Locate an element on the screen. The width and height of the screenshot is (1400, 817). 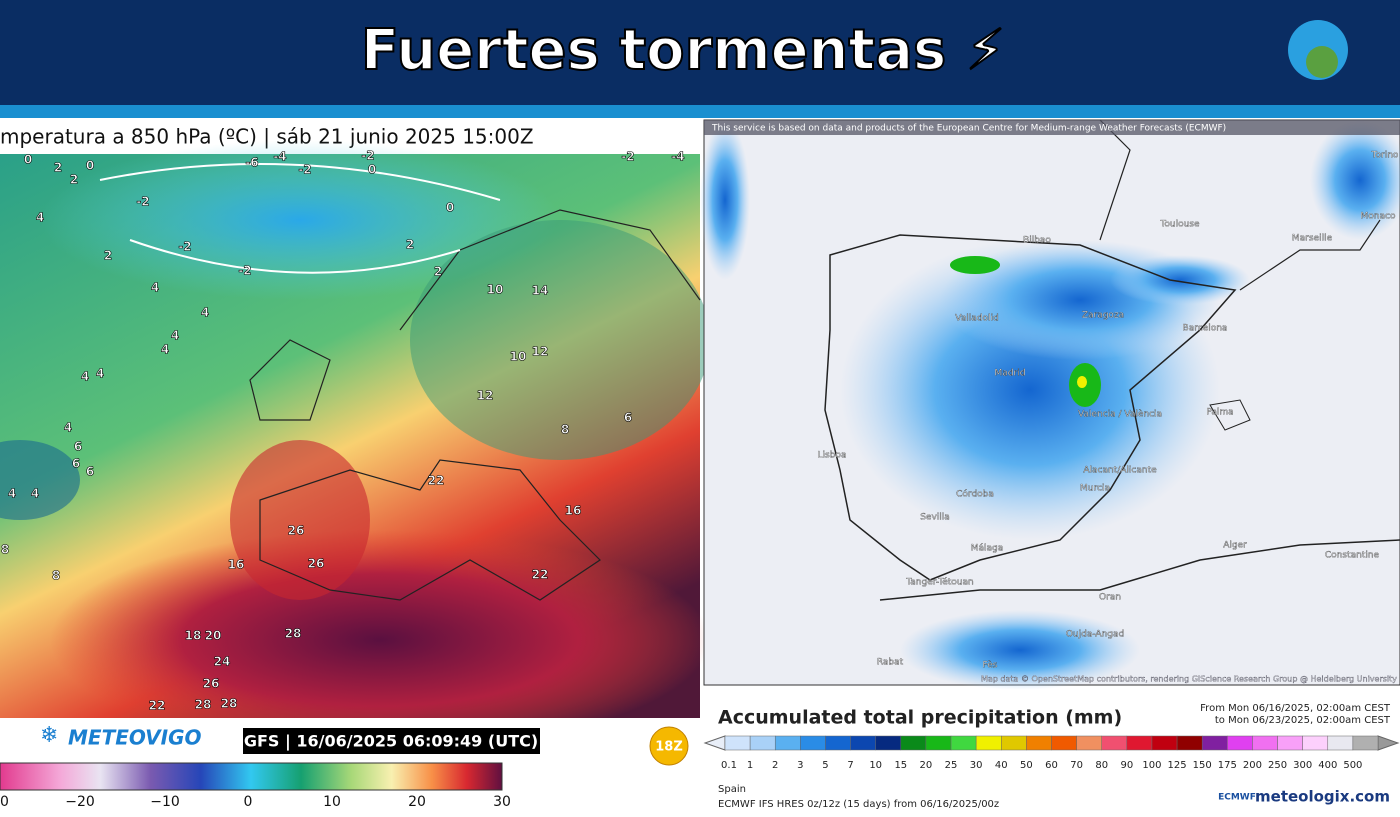
colorbar-tick-label: 20 is located at coordinates (417, 802).